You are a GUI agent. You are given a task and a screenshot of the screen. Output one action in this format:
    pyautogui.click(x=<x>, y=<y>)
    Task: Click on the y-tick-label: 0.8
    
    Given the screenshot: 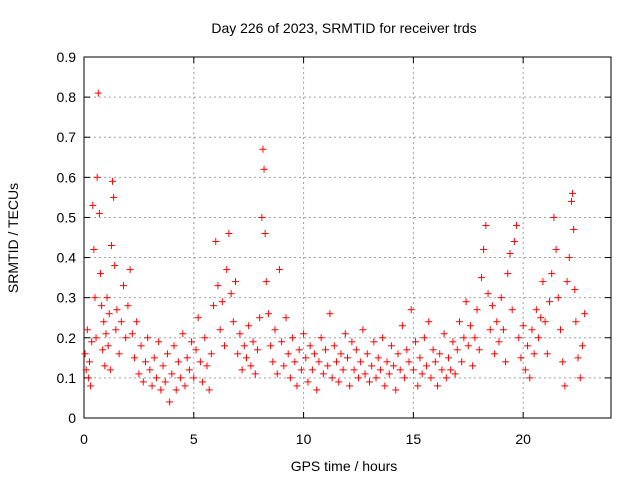 What is the action you would take?
    pyautogui.click(x=67, y=97)
    